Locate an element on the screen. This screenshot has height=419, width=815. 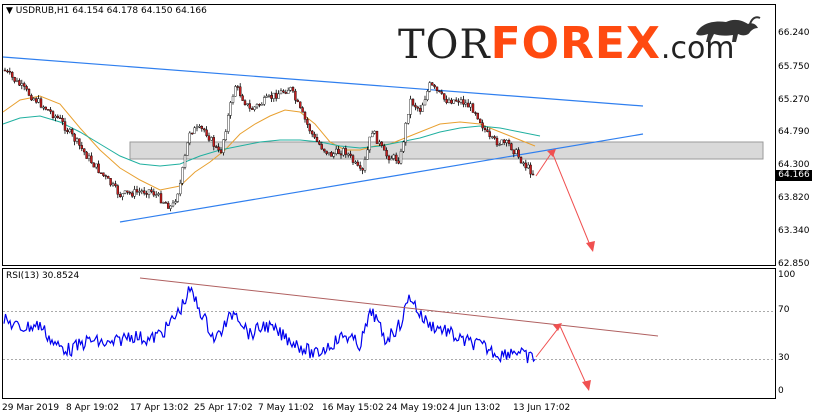
time-tick: 24 May 19:02 is located at coordinates (417, 408).